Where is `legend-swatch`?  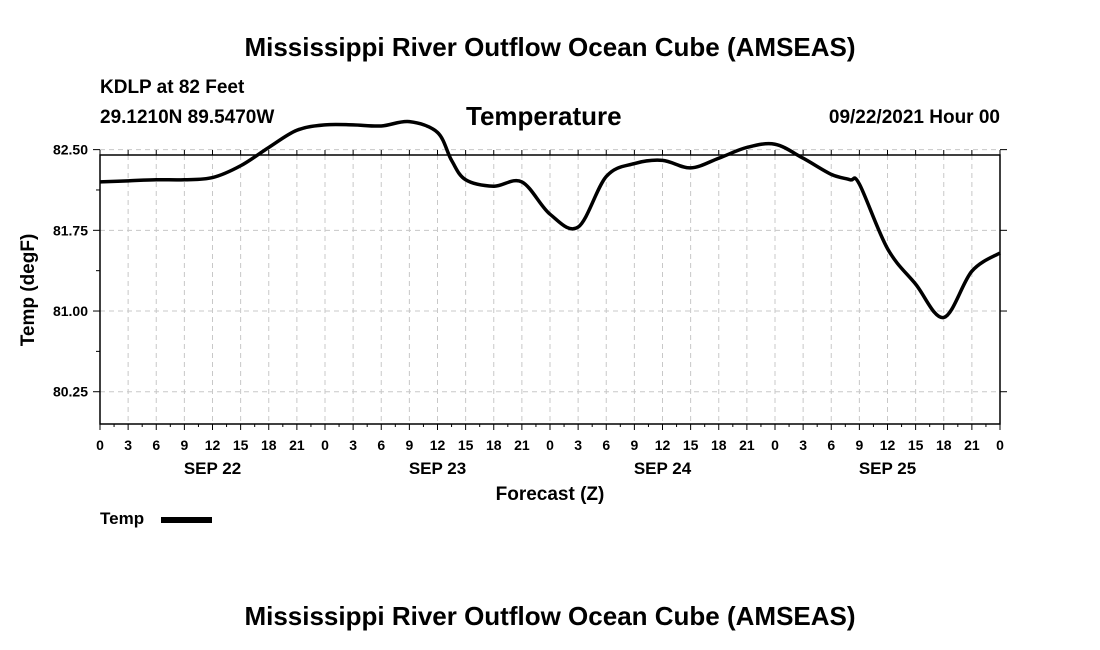 legend-swatch is located at coordinates (186, 520).